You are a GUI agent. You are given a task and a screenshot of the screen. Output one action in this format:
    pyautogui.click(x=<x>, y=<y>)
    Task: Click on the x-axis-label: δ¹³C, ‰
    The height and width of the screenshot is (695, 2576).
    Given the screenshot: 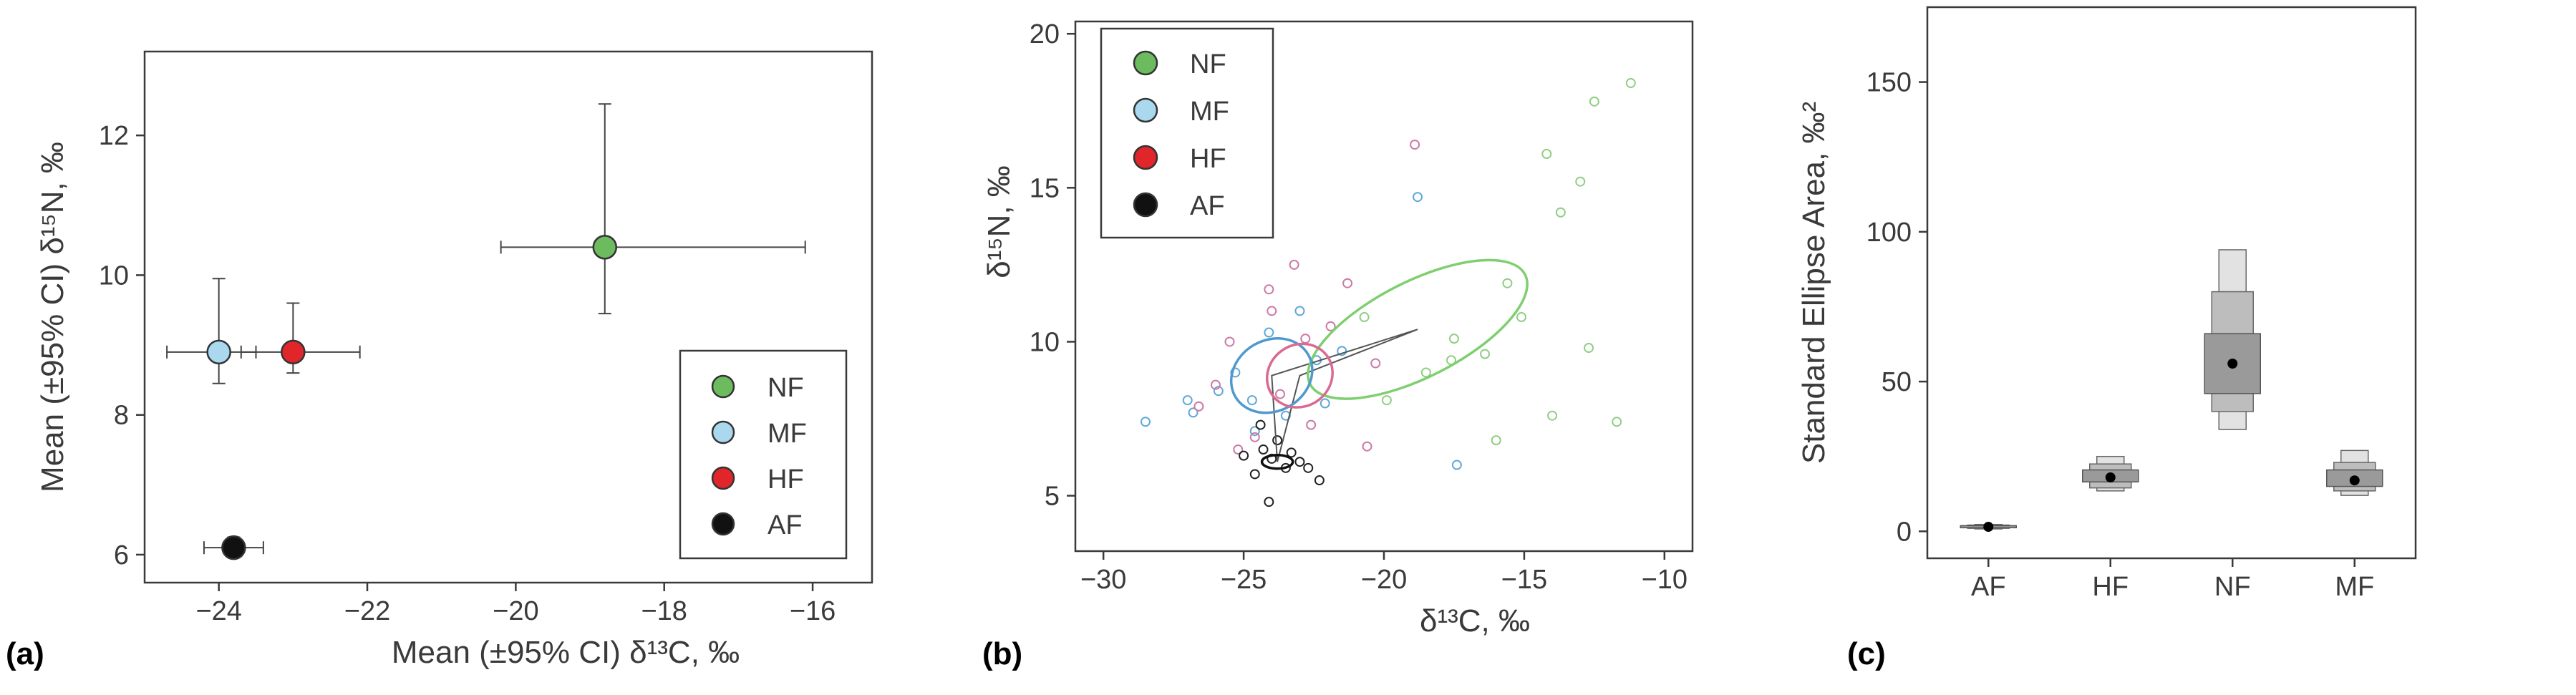 What is the action you would take?
    pyautogui.click(x=1475, y=621)
    